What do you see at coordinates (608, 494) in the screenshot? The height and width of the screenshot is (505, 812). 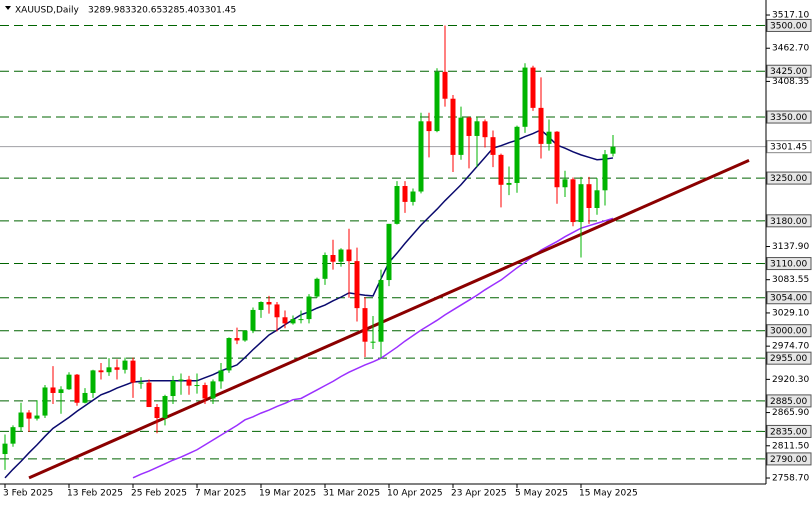 I see `x-tick-label: 15 May 2025` at bounding box center [608, 494].